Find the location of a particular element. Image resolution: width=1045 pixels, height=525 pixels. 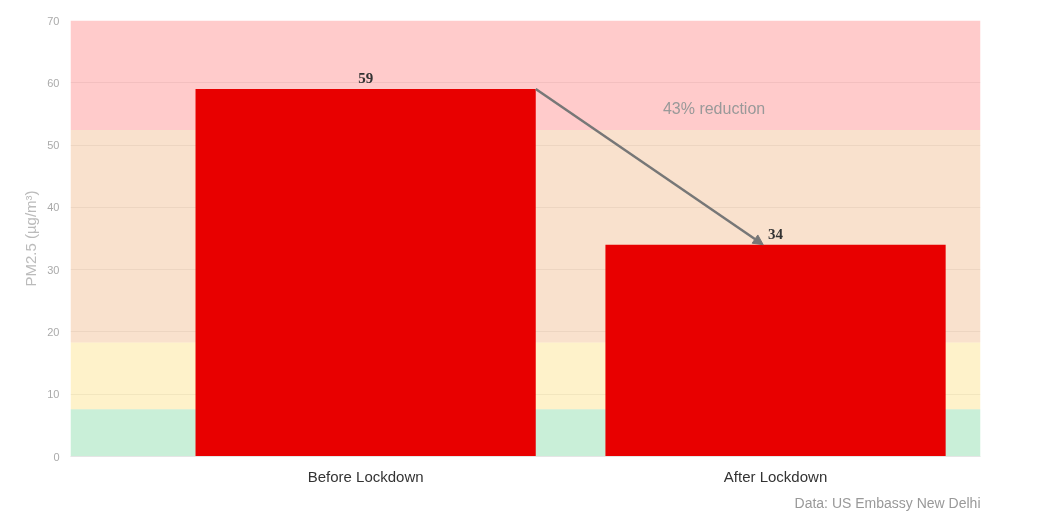

y-axis-title: PM2.5 (µg/m³) is located at coordinates (31, 238).